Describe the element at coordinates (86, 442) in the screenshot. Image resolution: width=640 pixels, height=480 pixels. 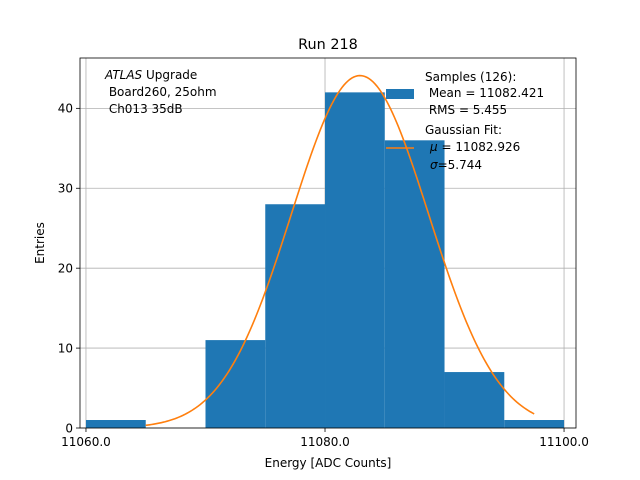
I see `x-tick-label: 11060.0` at that location.